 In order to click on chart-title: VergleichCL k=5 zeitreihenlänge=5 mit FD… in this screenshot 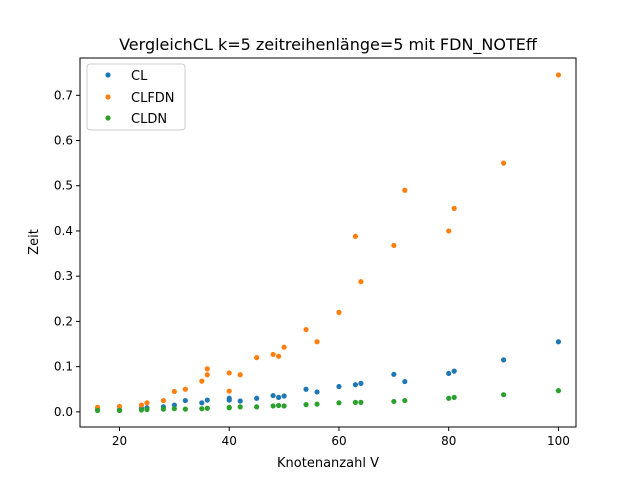, I will do `click(328, 45)`.